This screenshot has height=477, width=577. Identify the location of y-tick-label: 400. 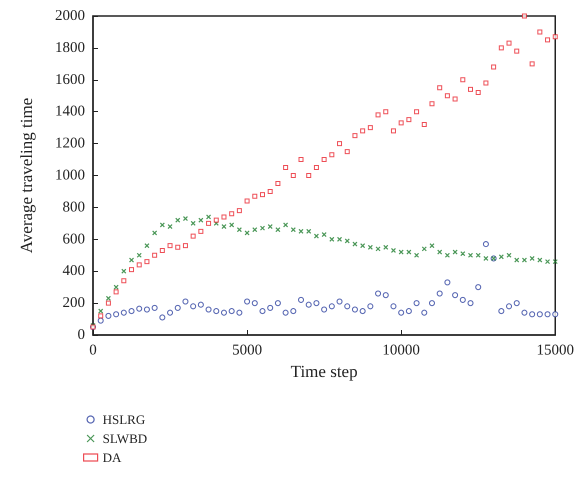
(73, 271).